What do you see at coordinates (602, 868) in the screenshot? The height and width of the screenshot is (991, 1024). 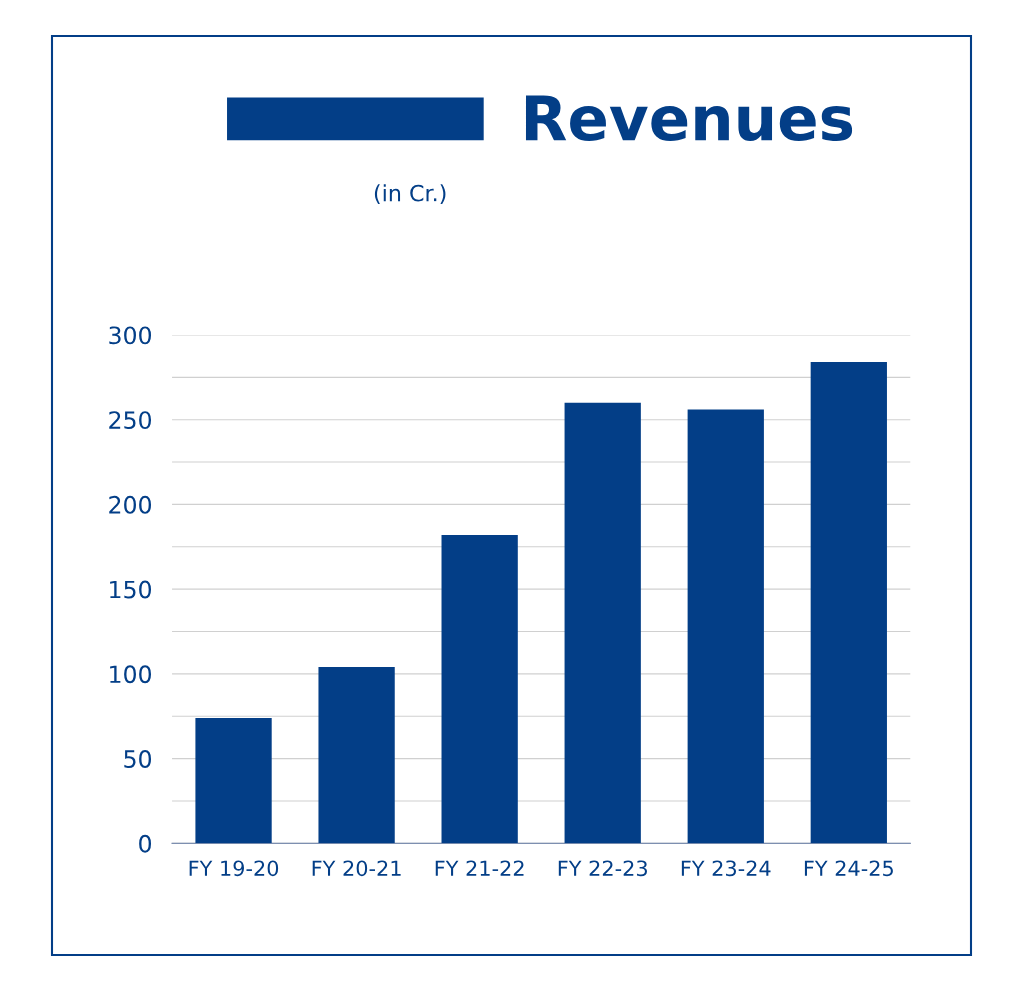 I see `x-tick-label: FY 22-23` at bounding box center [602, 868].